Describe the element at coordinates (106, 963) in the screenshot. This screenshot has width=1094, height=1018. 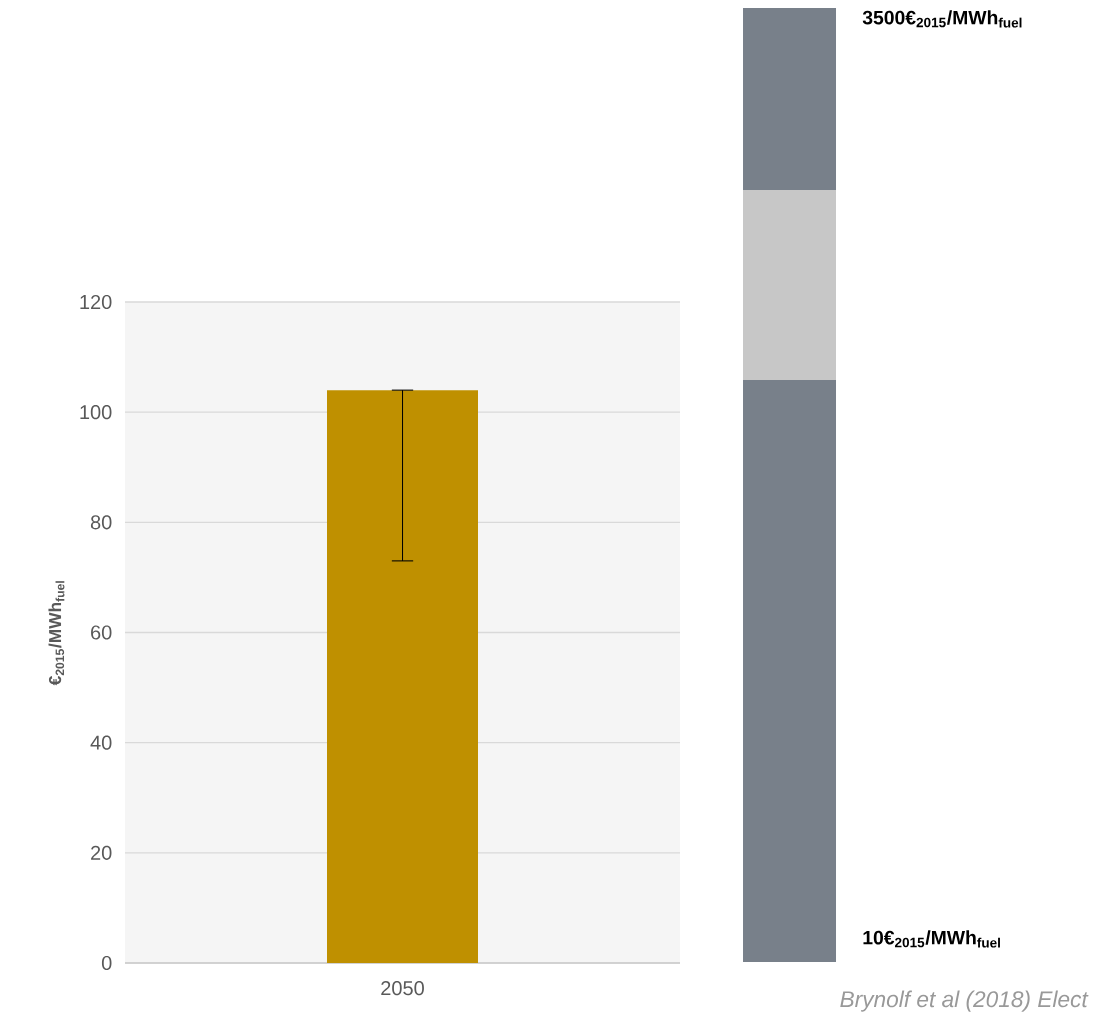
I see `y-tick-label: 0` at that location.